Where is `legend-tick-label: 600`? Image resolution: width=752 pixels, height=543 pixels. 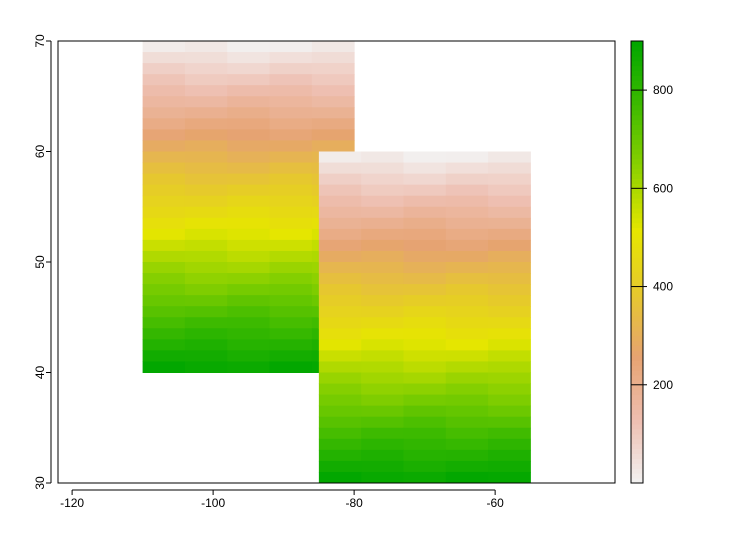
legend-tick-label: 600 is located at coordinates (663, 188).